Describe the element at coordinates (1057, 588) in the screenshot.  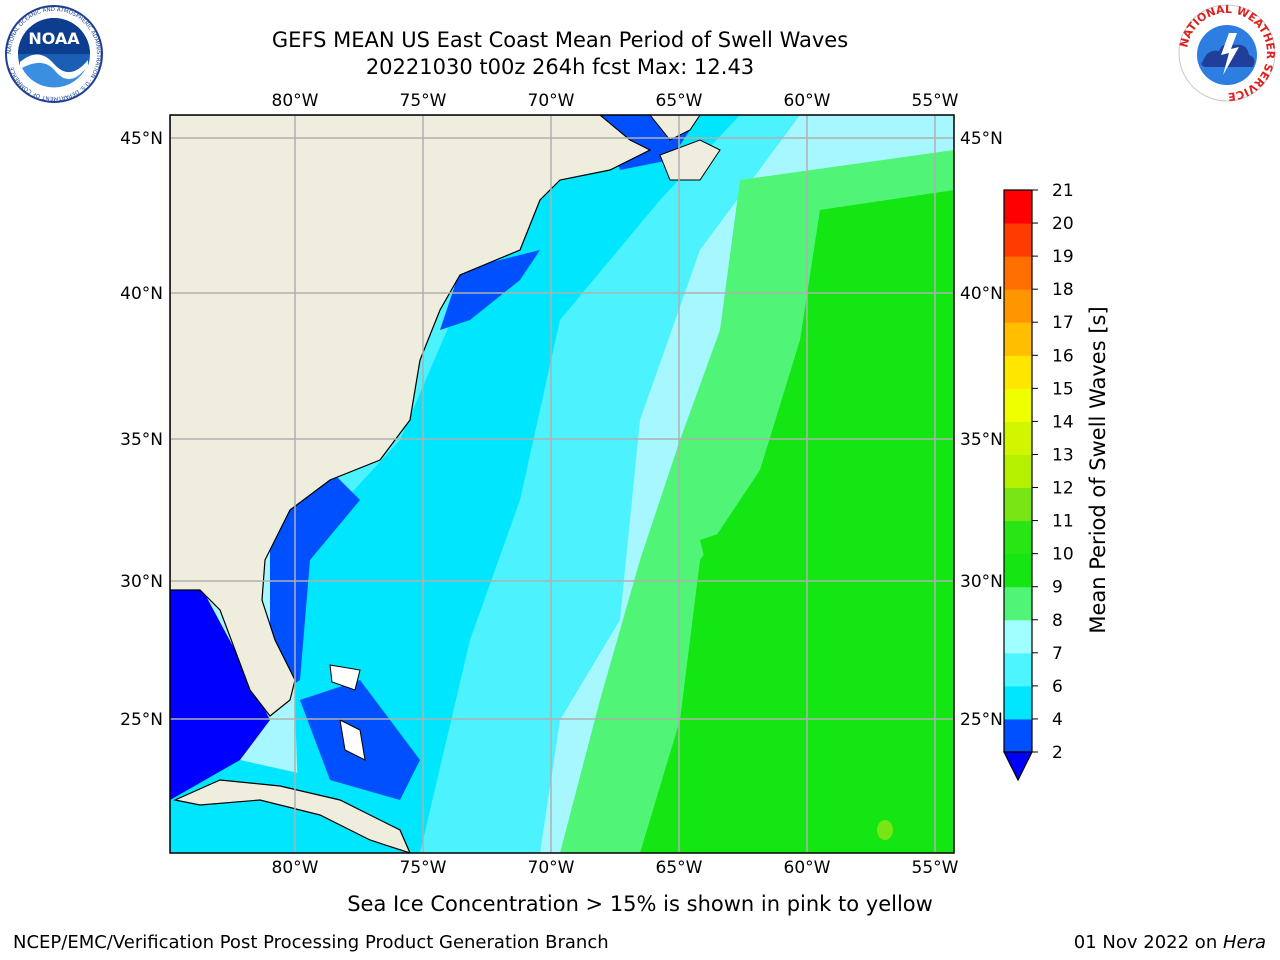
I see `colorbar-tick-label: 9` at that location.